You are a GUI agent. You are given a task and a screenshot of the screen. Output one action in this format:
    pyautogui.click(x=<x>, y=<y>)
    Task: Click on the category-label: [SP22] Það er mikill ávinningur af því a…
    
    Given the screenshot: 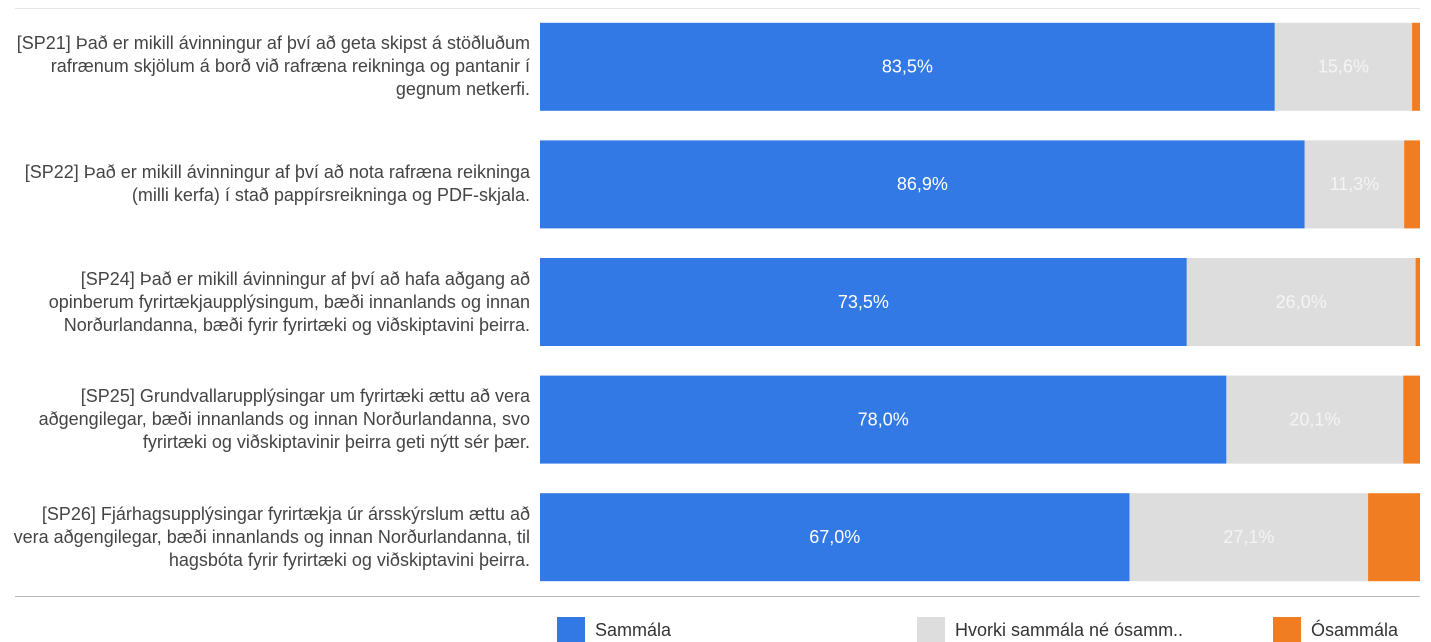 What is the action you would take?
    pyautogui.click(x=277, y=184)
    